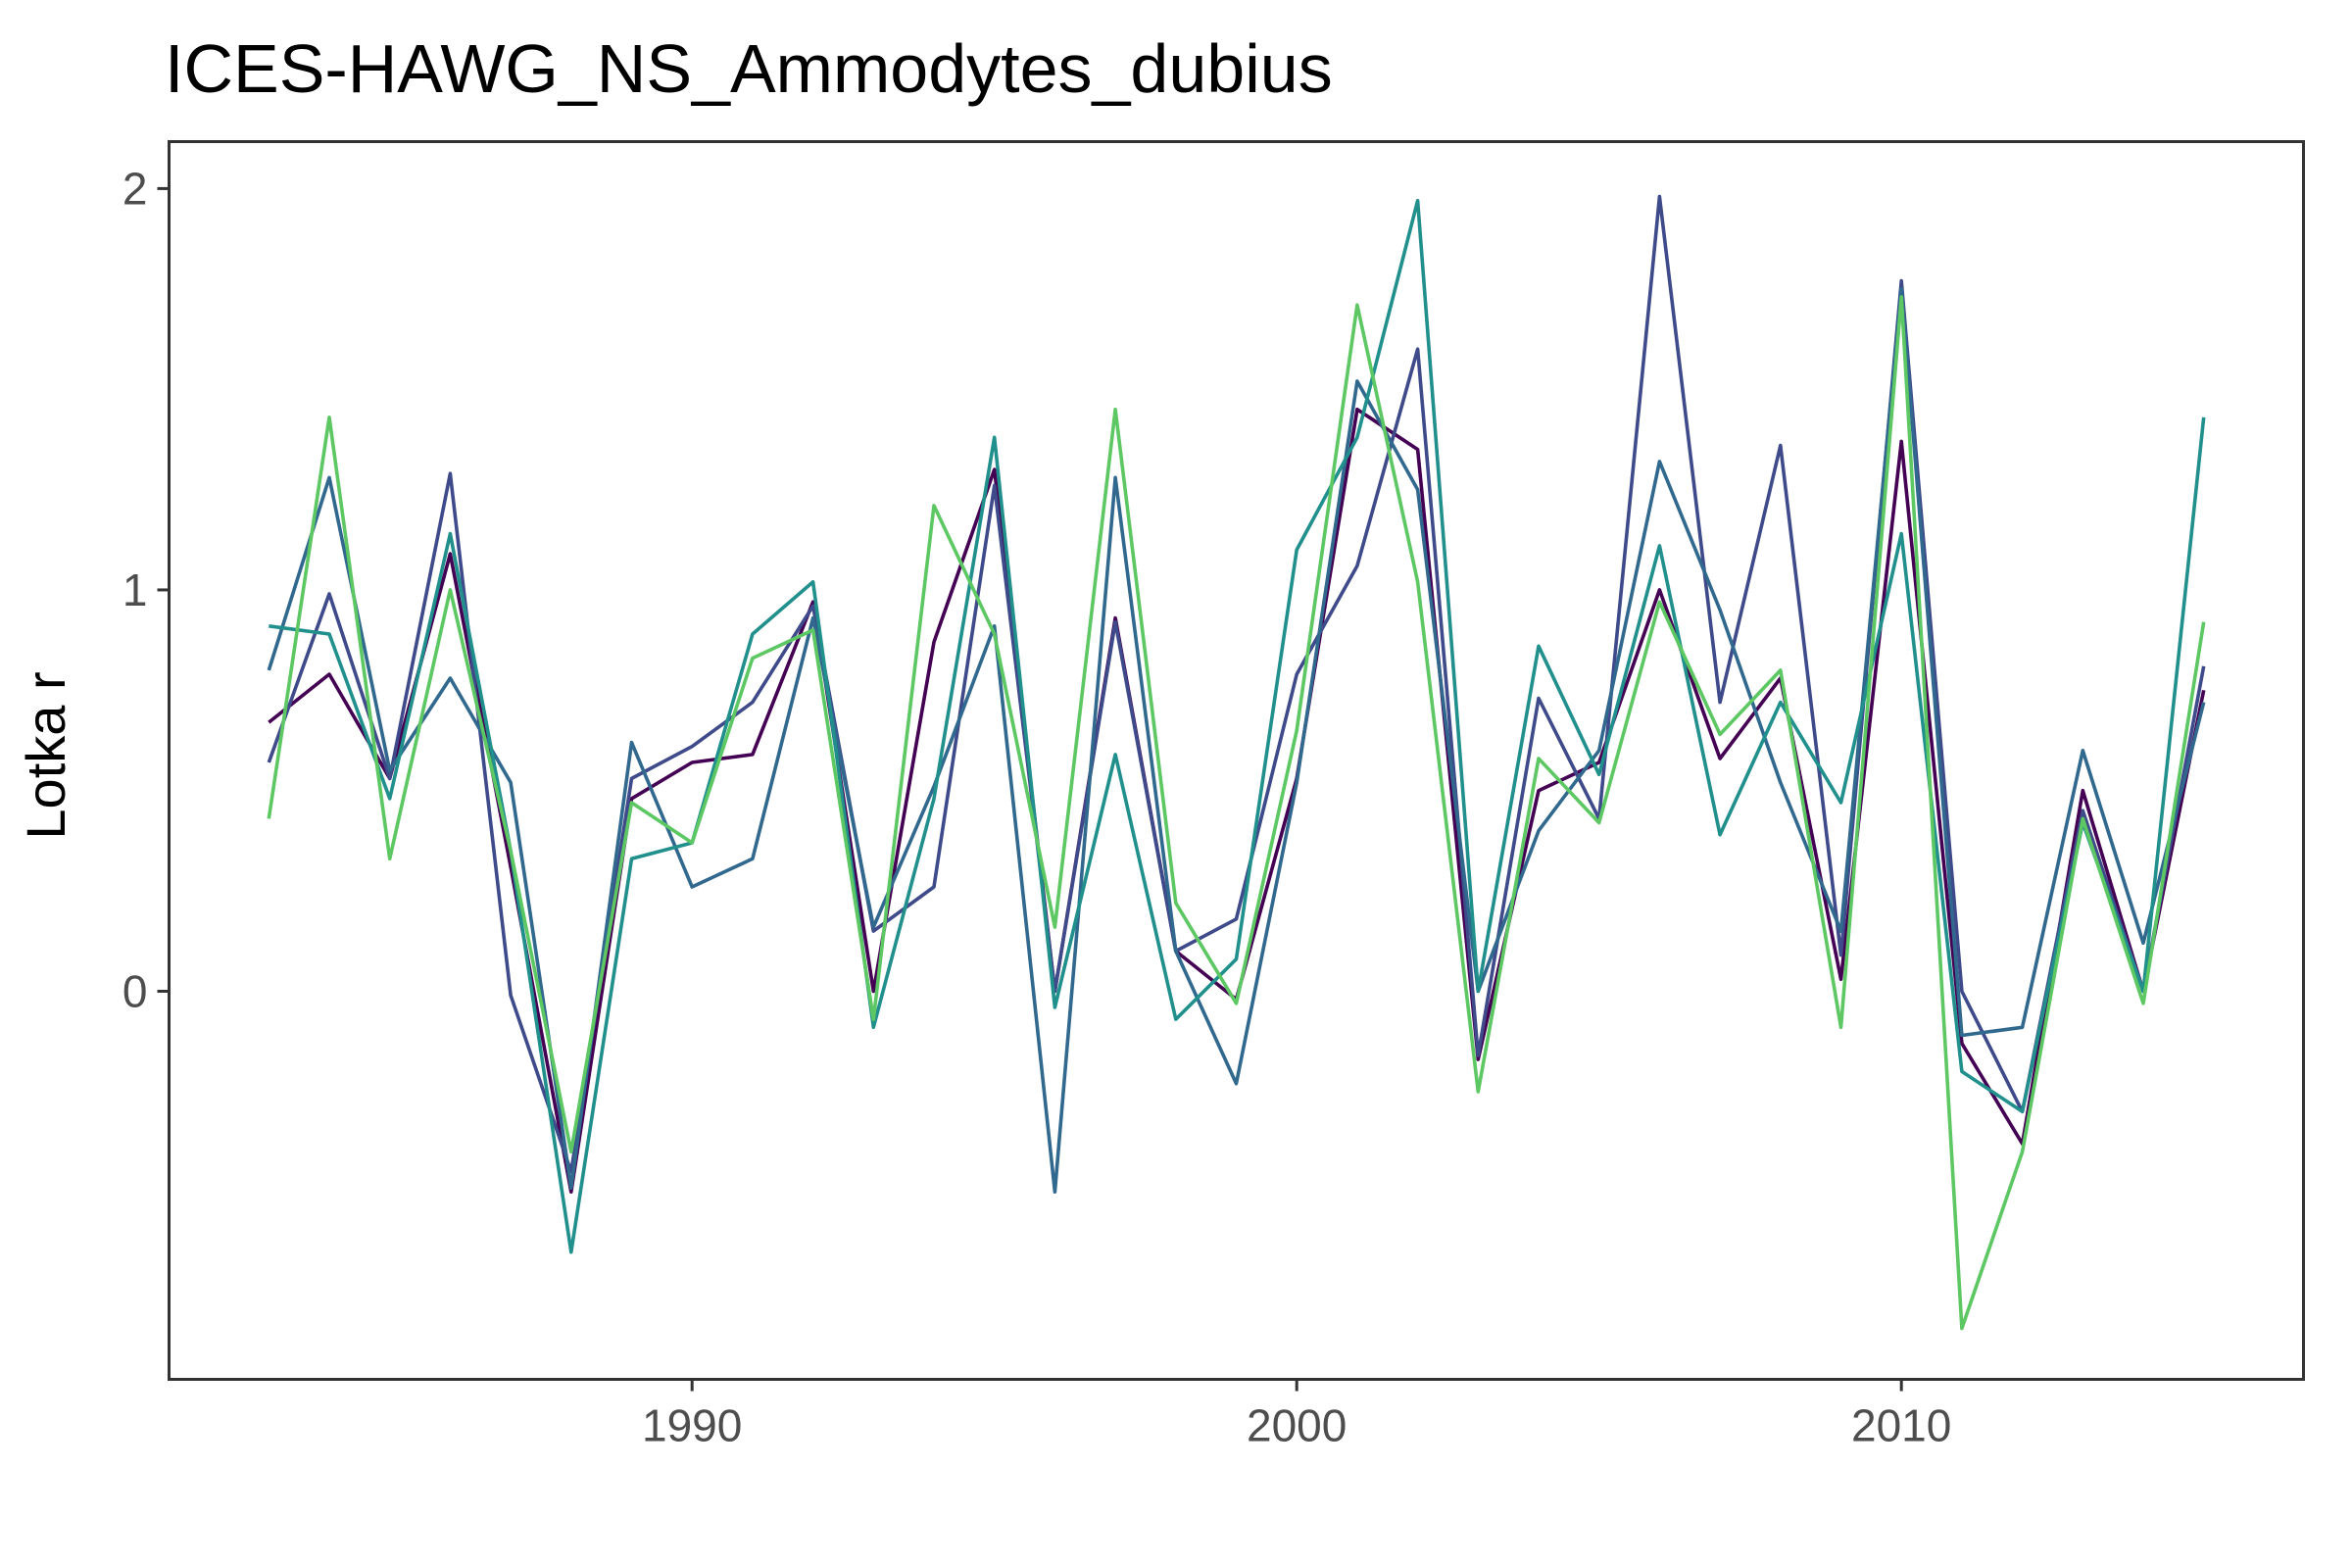 The width and height of the screenshot is (2352, 1568). I want to click on x-axis: 1990 2000 2010, so click(1296, 1415).